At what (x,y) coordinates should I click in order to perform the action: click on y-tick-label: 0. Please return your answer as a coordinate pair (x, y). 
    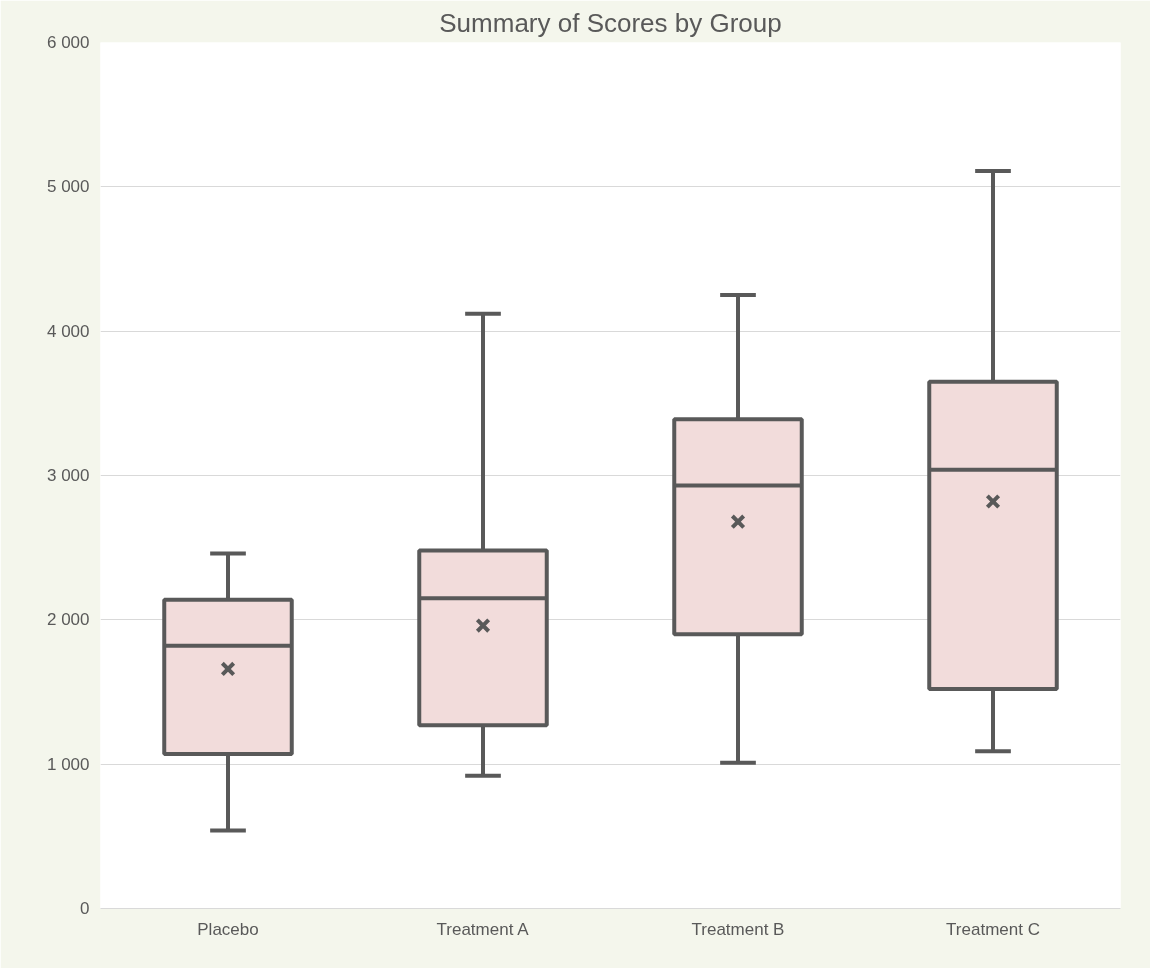
    Looking at the image, I should click on (85, 908).